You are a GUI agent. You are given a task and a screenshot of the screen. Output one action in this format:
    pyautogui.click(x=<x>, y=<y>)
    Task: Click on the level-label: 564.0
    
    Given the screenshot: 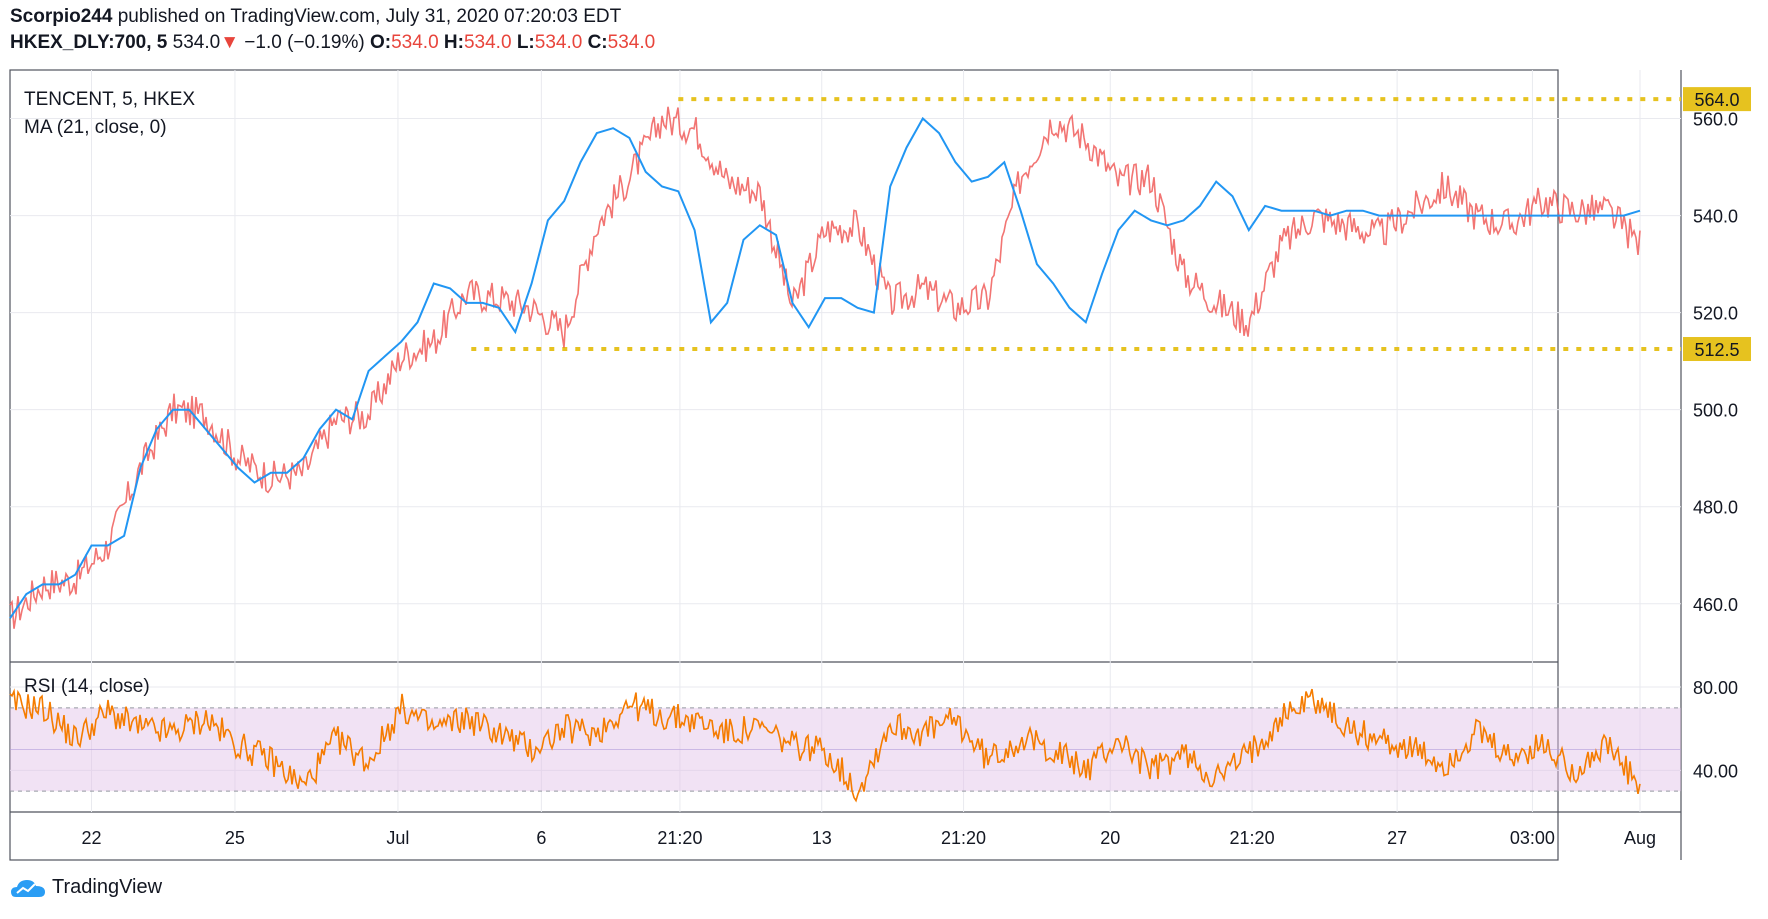 What is the action you would take?
    pyautogui.click(x=1716, y=100)
    